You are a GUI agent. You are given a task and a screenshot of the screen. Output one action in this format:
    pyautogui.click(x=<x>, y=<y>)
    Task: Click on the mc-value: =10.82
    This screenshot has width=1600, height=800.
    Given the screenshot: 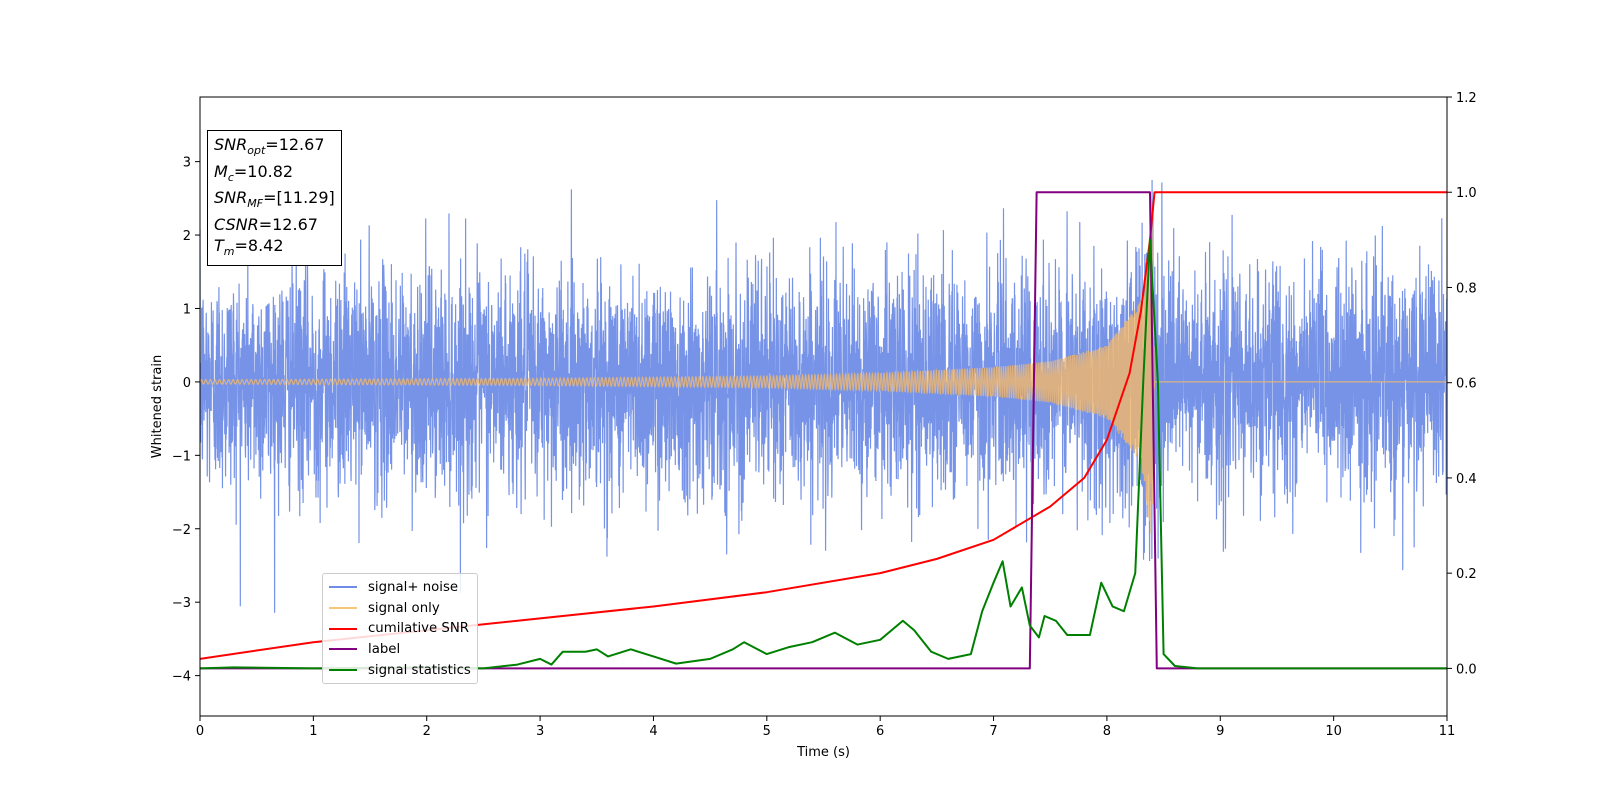 What is the action you would take?
    pyautogui.click(x=263, y=171)
    